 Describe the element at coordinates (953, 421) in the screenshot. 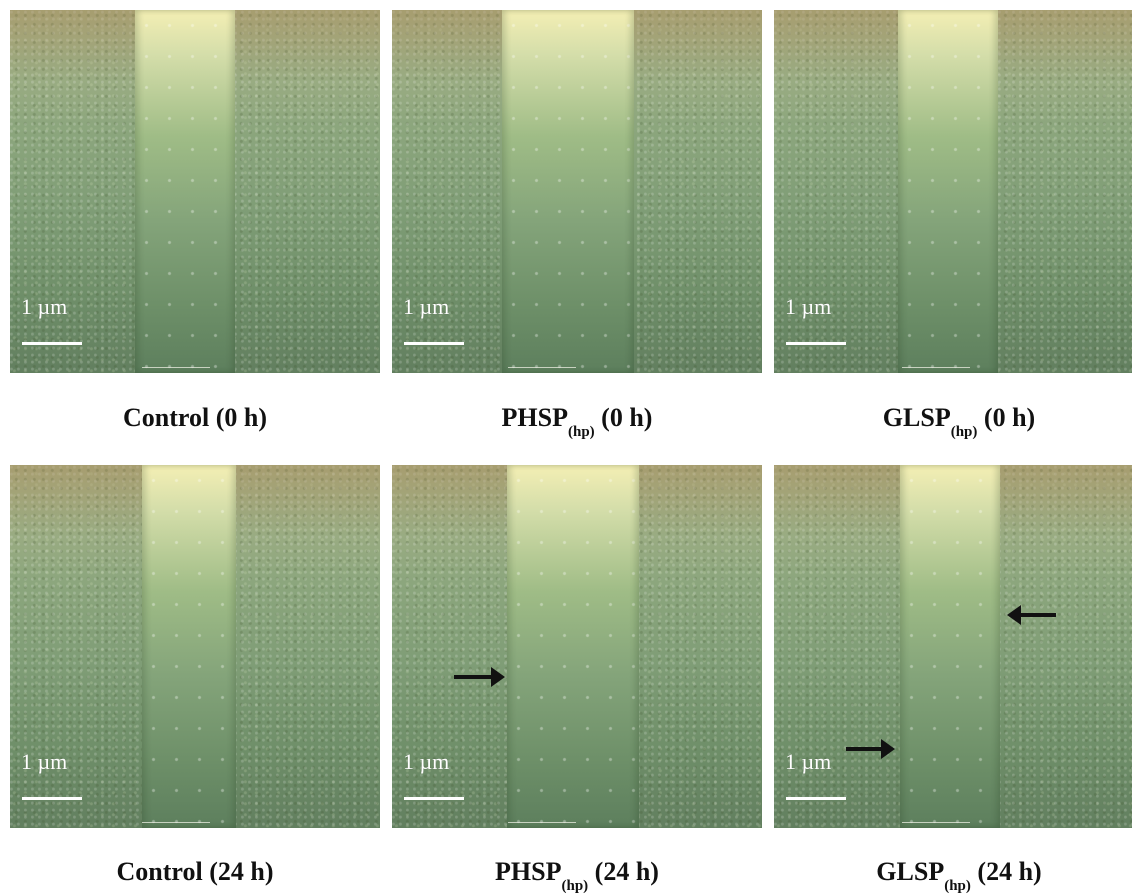

I see `glsp-0h-caption: GLSP(hp) (0 h)` at that location.